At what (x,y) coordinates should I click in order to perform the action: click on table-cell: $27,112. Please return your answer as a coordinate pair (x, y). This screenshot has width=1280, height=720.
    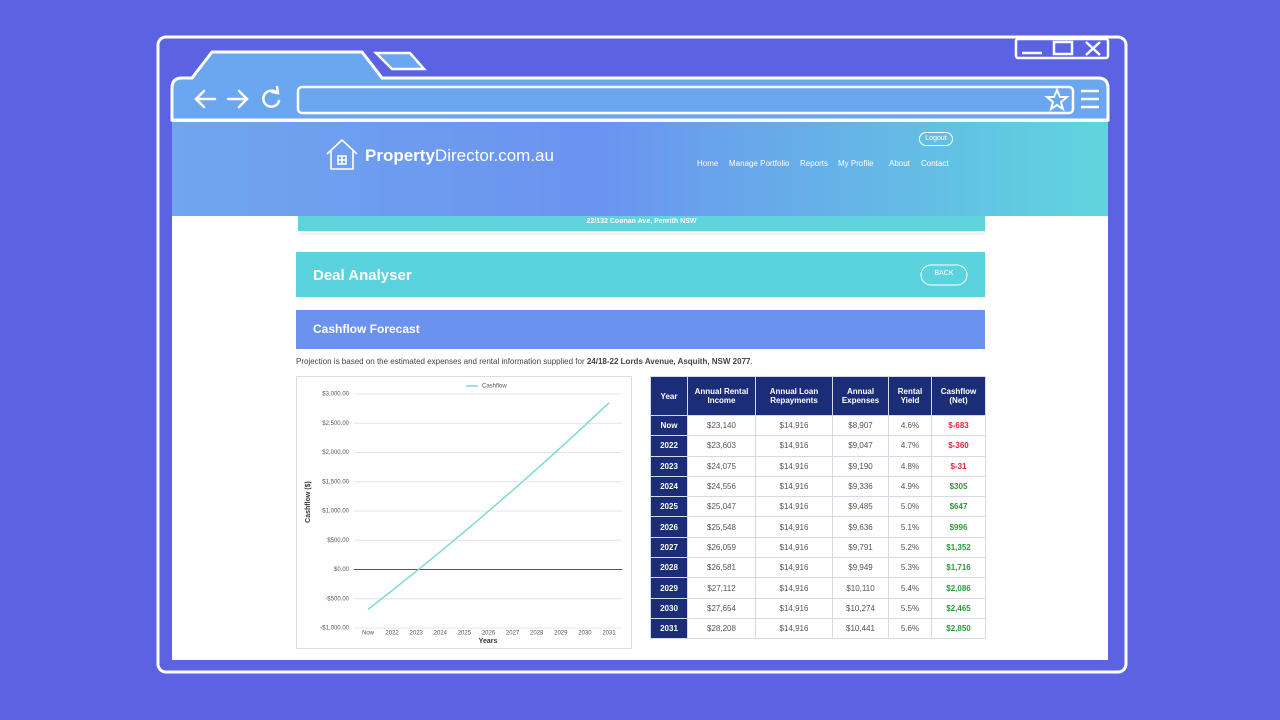
    Looking at the image, I should click on (721, 588).